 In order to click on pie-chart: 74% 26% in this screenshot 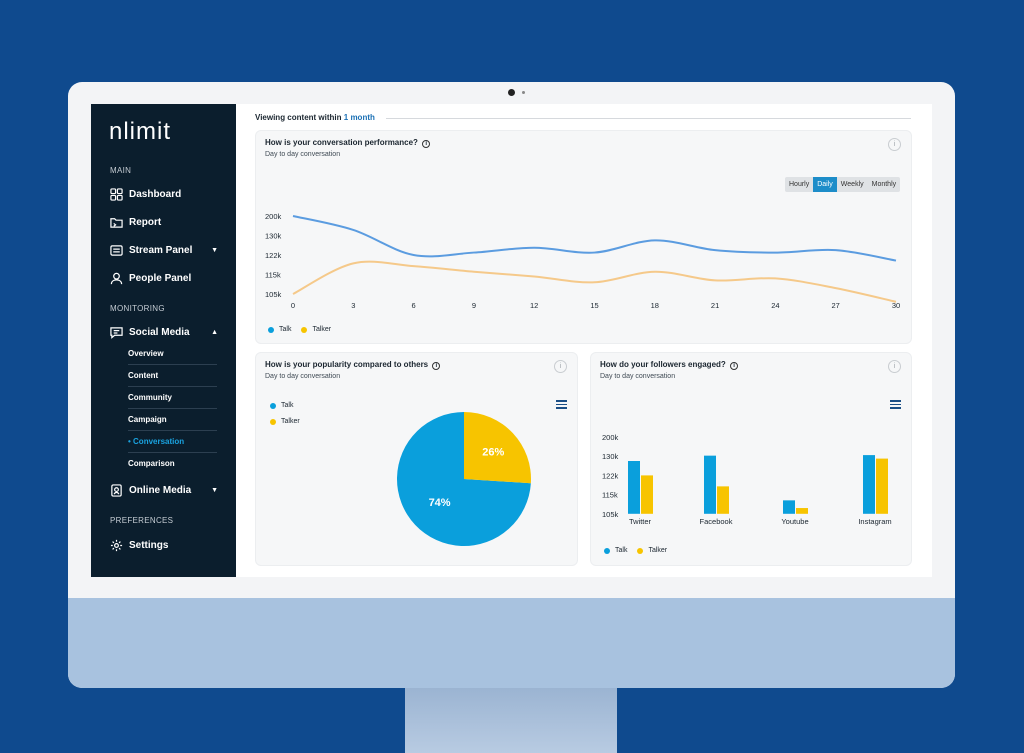, I will do `click(464, 479)`.